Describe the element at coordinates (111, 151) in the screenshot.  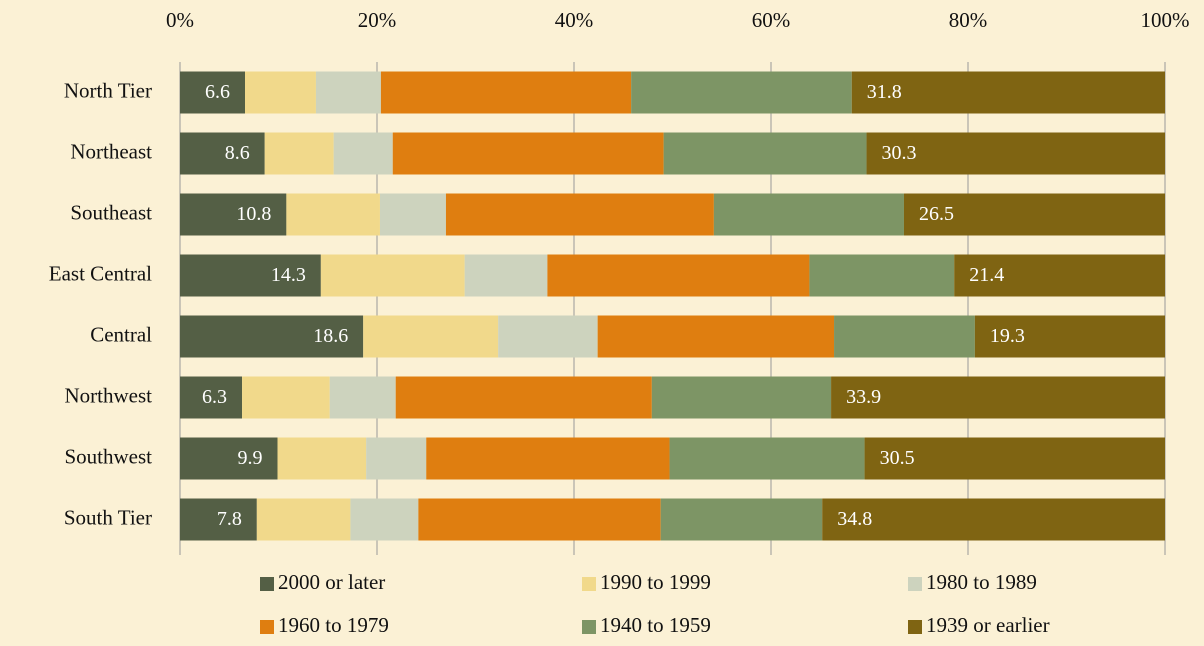
I see `category-label: Northeast` at that location.